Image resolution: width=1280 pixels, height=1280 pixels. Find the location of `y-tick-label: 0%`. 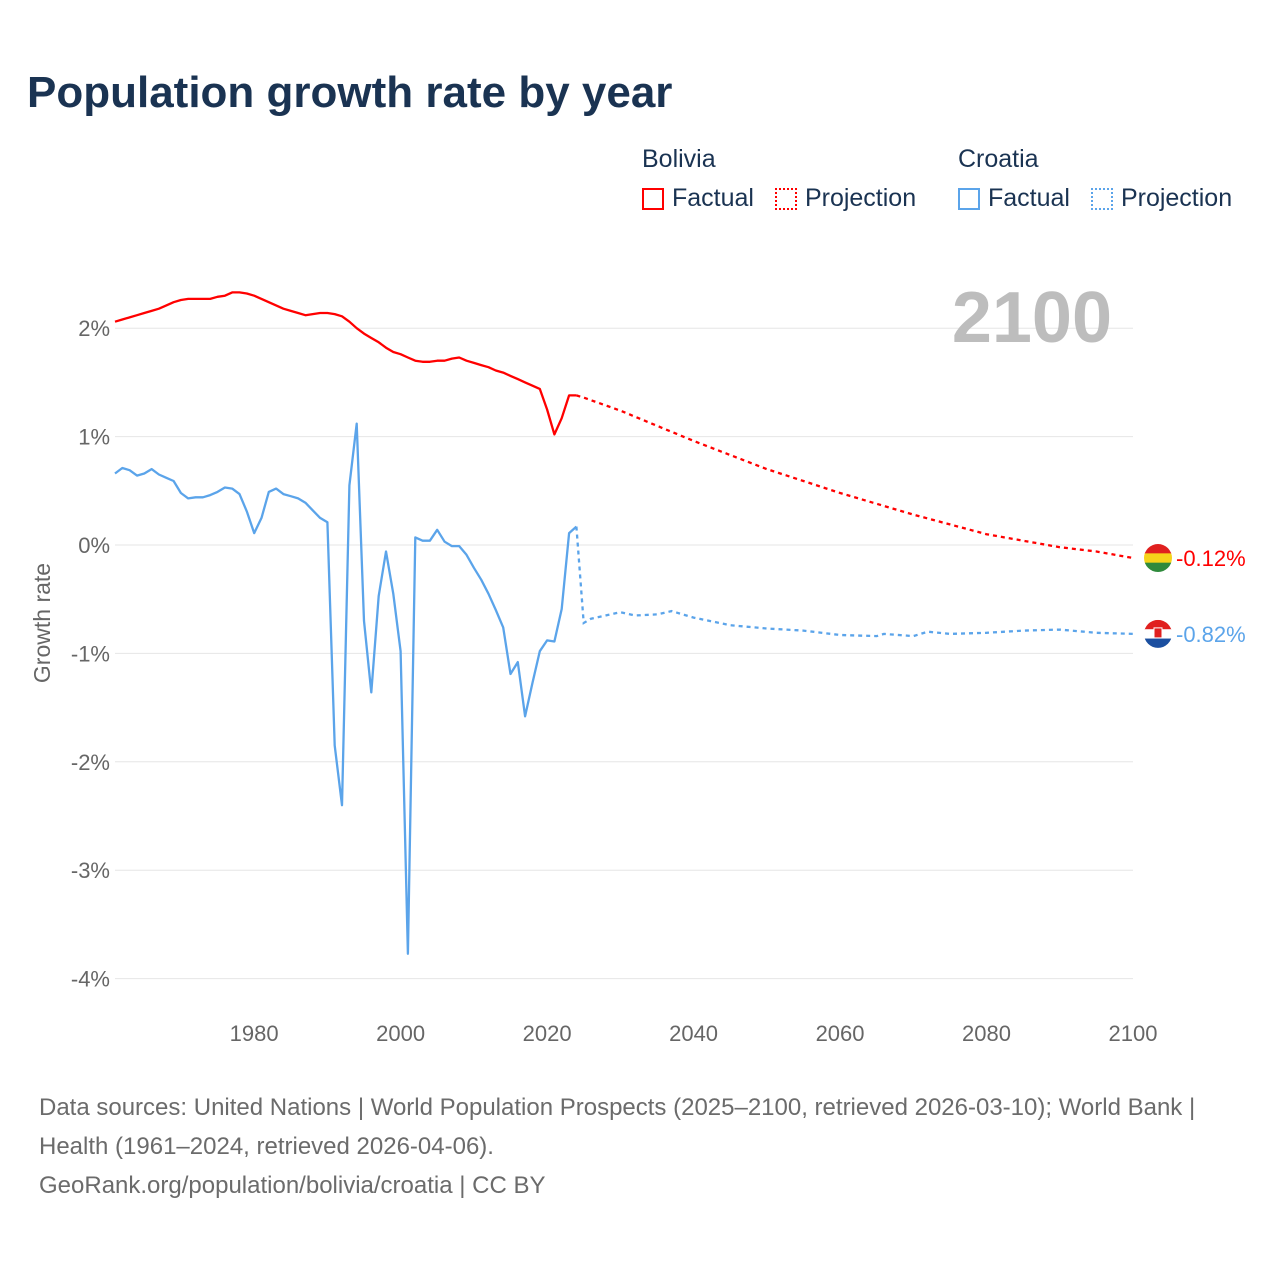

y-tick-label: 0% is located at coordinates (94, 545).